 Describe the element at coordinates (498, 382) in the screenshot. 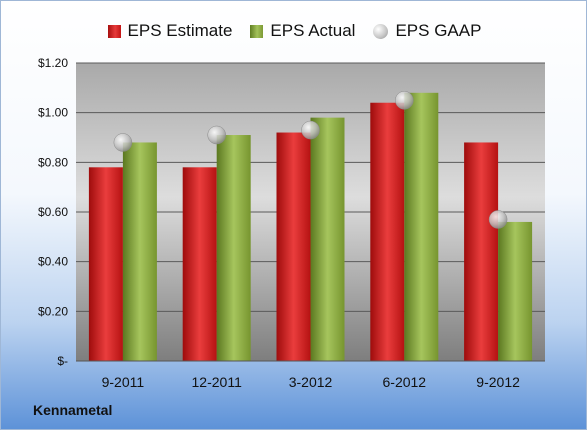

I see `x-tick-label: 9-2012` at that location.